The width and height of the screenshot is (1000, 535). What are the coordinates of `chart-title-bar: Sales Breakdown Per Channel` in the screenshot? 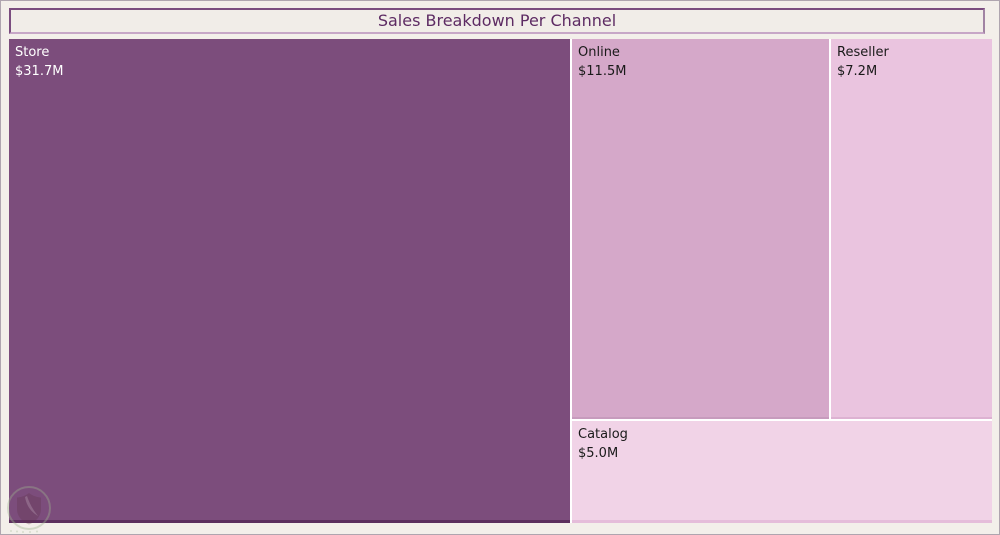 It's located at (497, 21).